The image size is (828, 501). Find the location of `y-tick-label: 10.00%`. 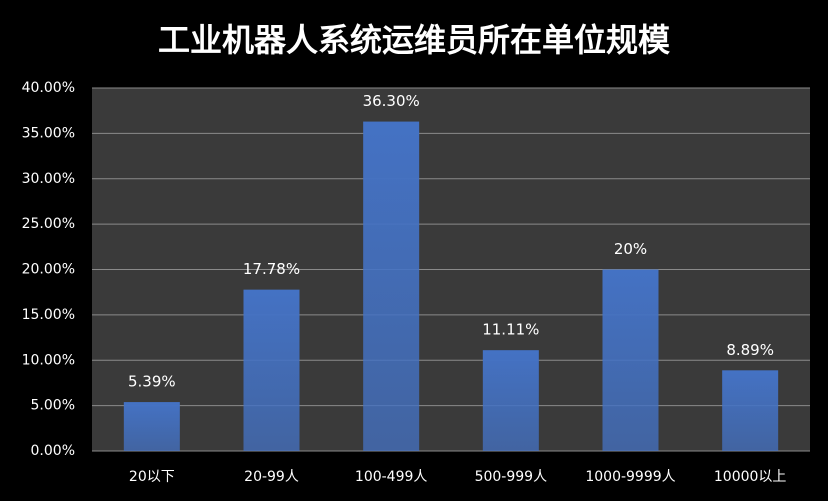

y-tick-label: 10.00% is located at coordinates (48, 360).